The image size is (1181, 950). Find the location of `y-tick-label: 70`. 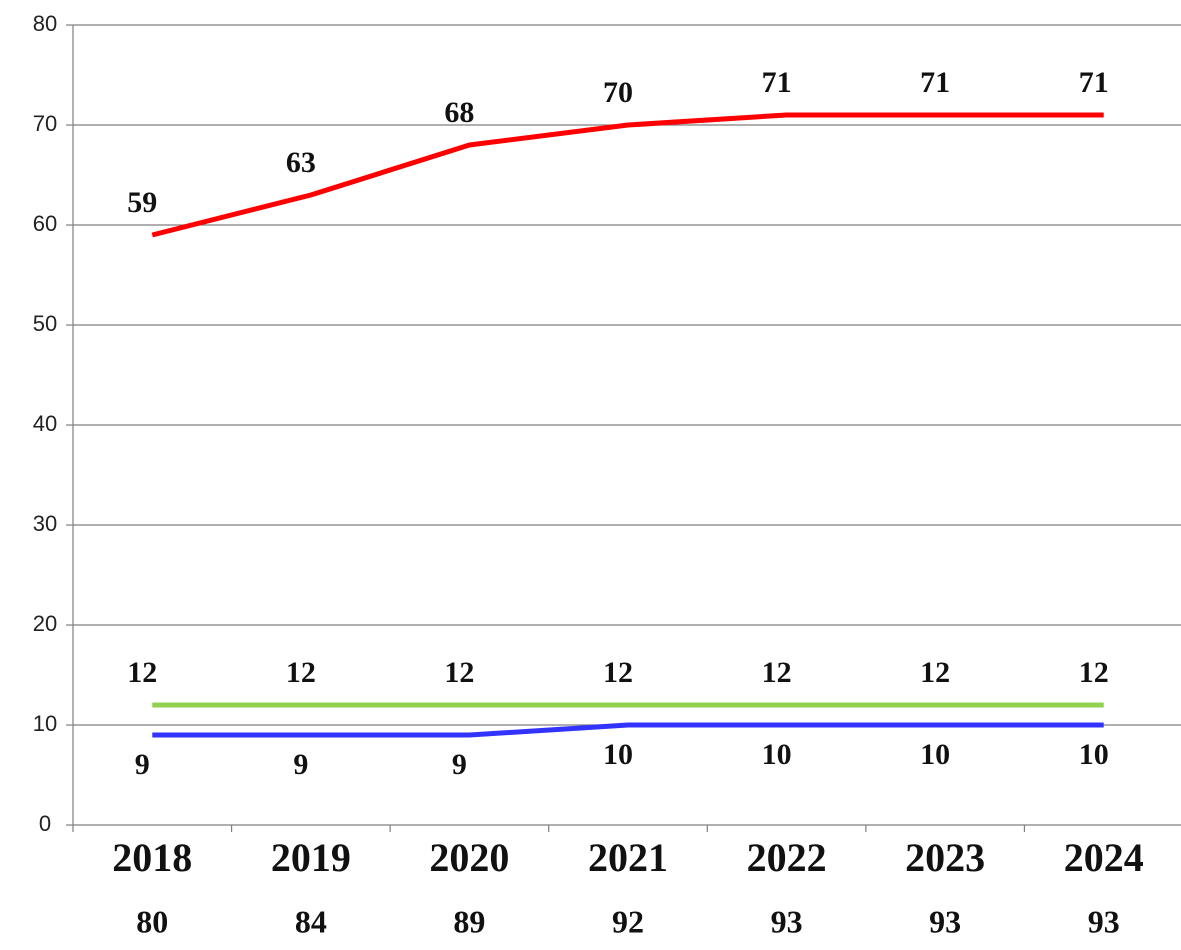

y-tick-label: 70 is located at coordinates (45, 123).